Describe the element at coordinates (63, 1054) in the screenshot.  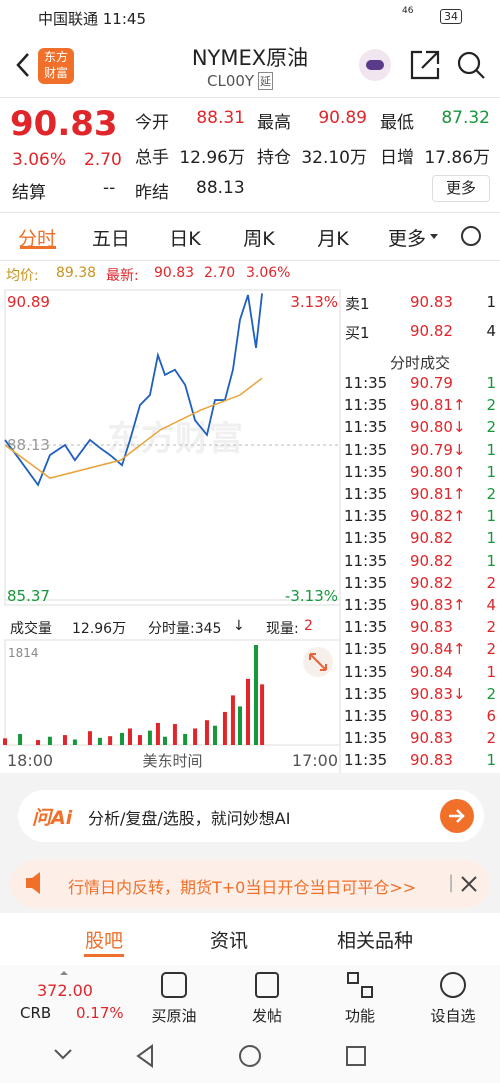
I see `nav-down` at that location.